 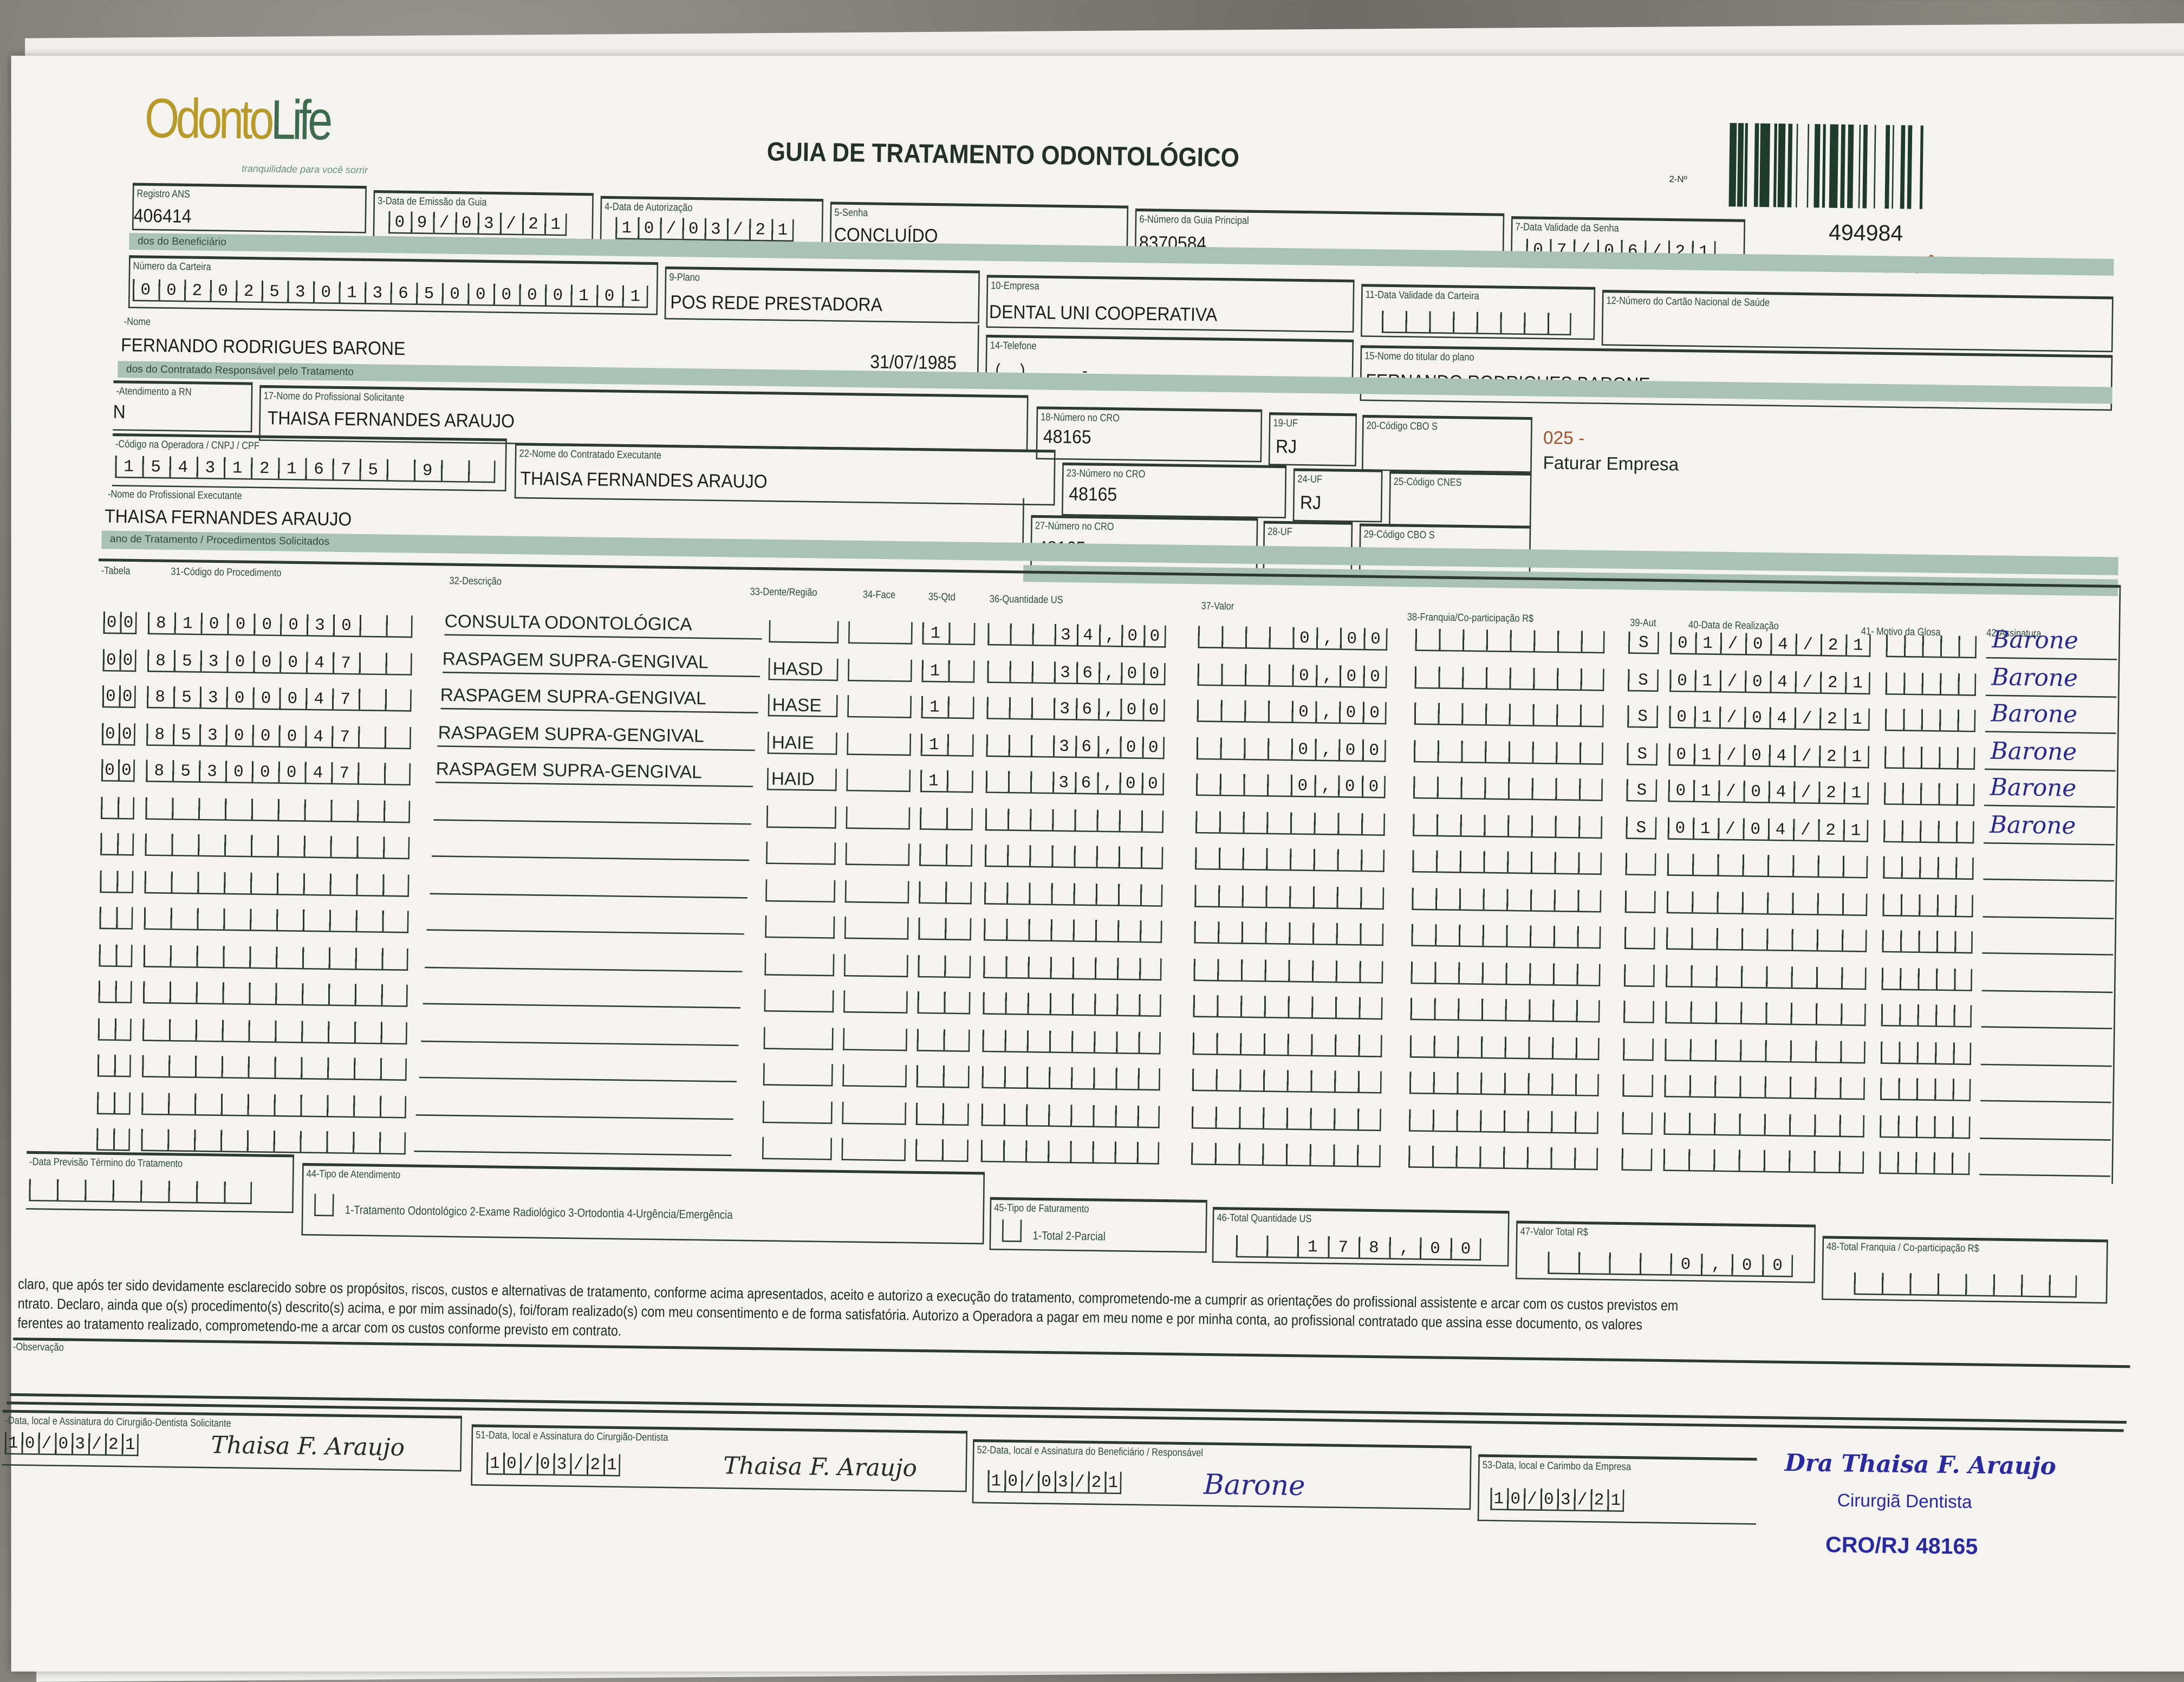 What do you see at coordinates (802, 743) in the screenshot?
I see `cell-dente: HAIE` at bounding box center [802, 743].